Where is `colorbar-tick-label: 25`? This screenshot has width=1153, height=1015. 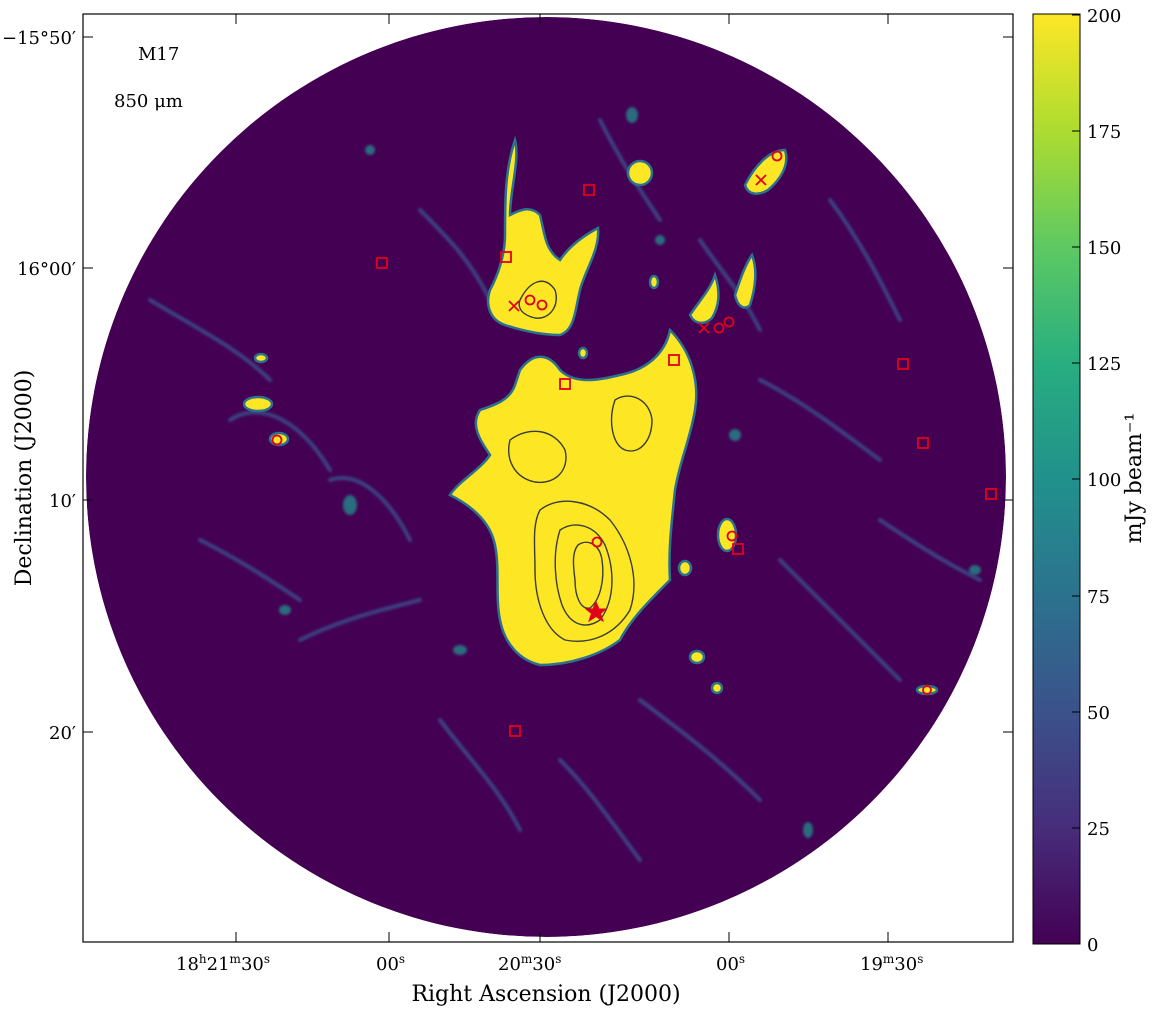 colorbar-tick-label: 25 is located at coordinates (1098, 829).